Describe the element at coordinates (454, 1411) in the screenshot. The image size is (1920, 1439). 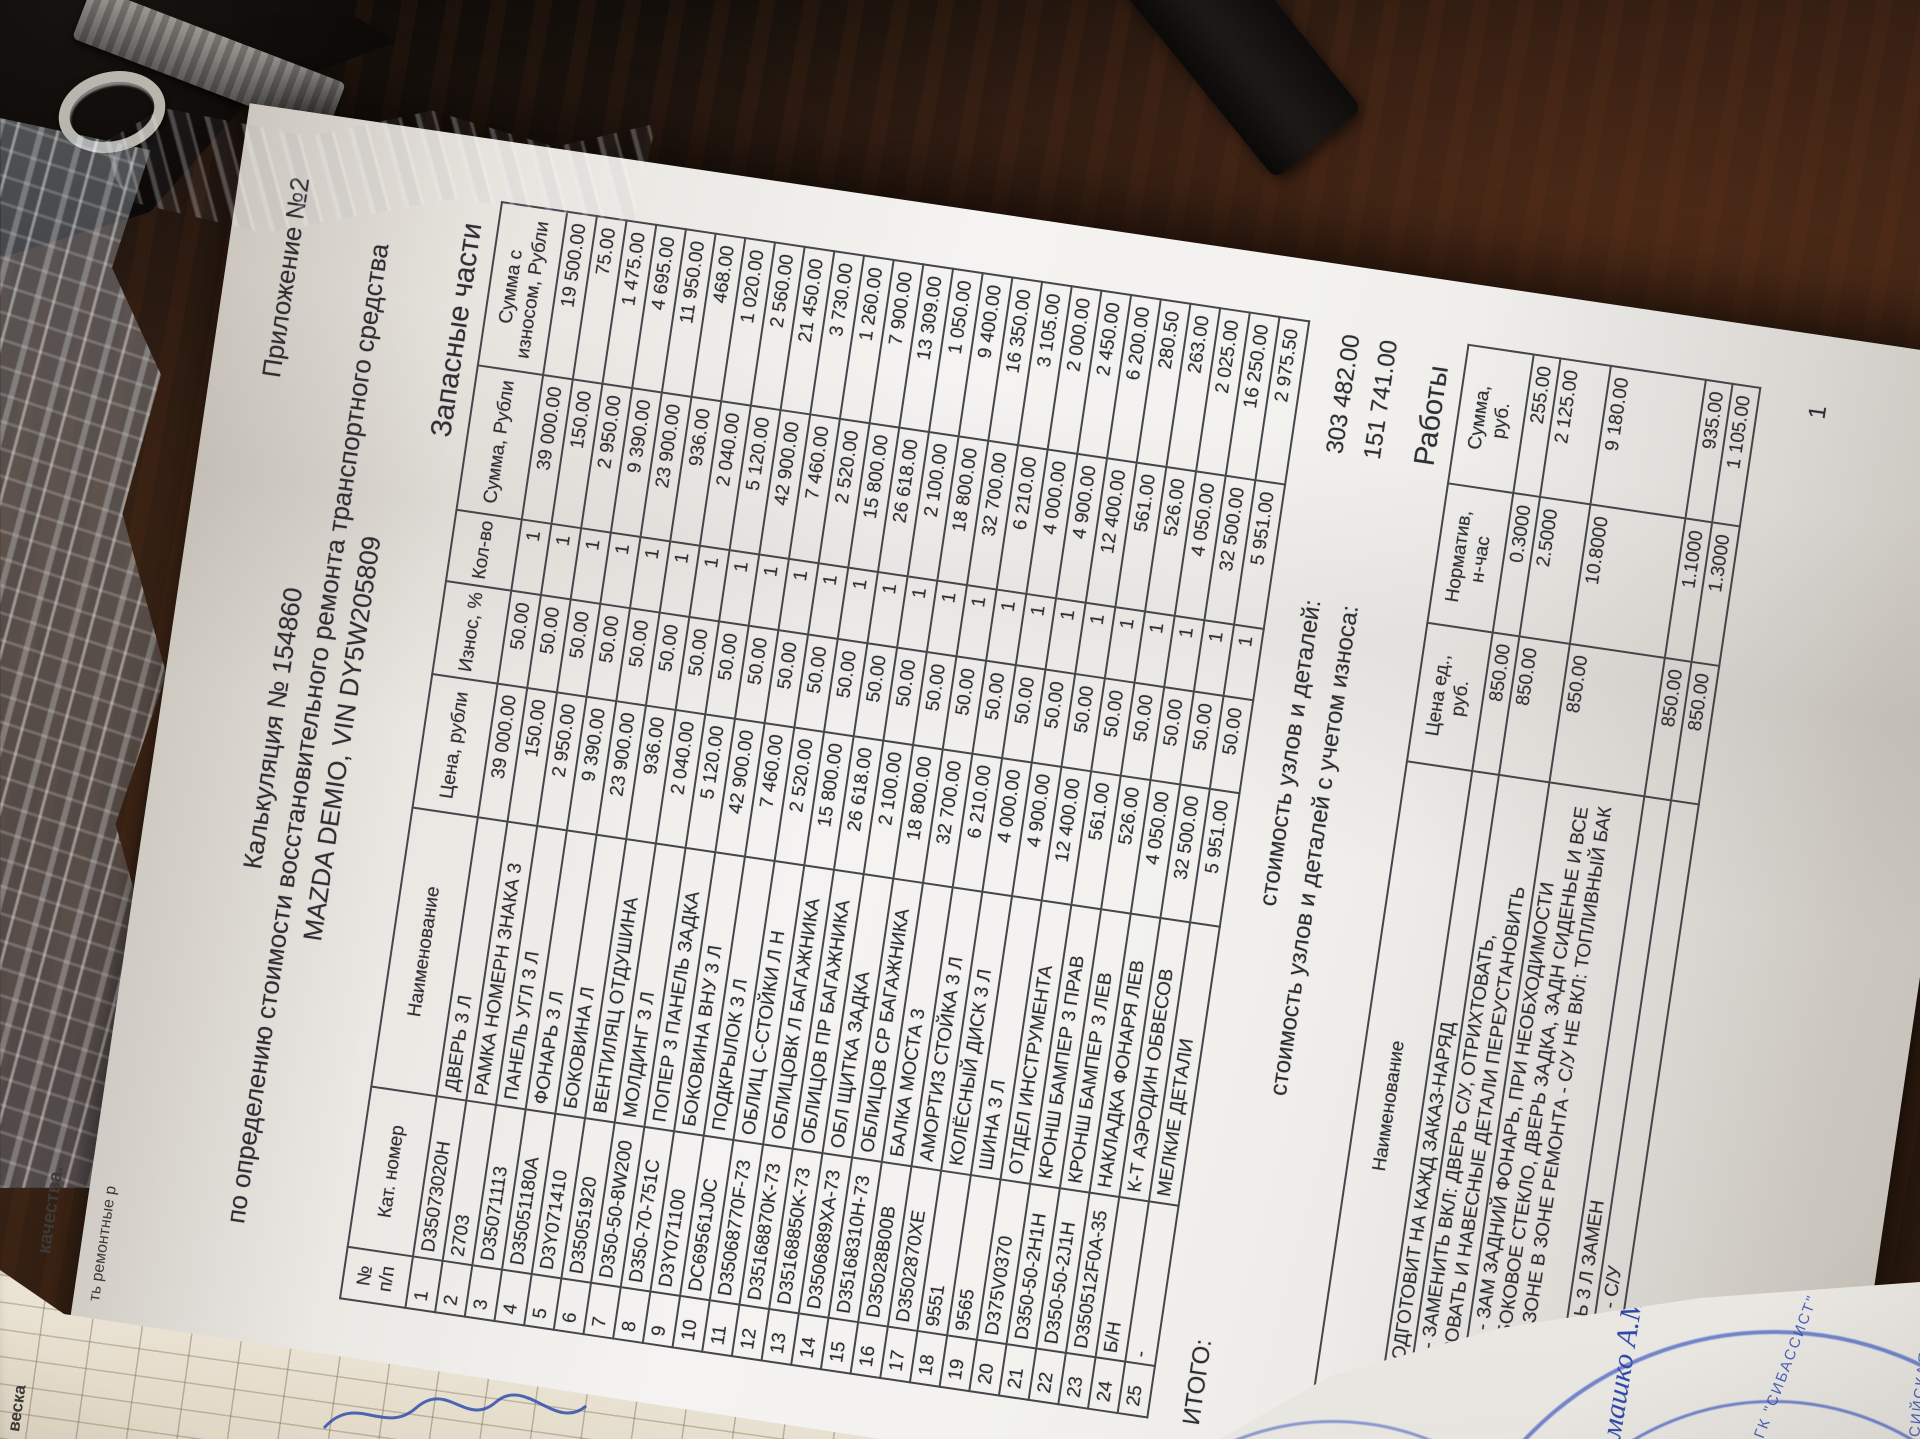
I see `pen-scribble` at that location.